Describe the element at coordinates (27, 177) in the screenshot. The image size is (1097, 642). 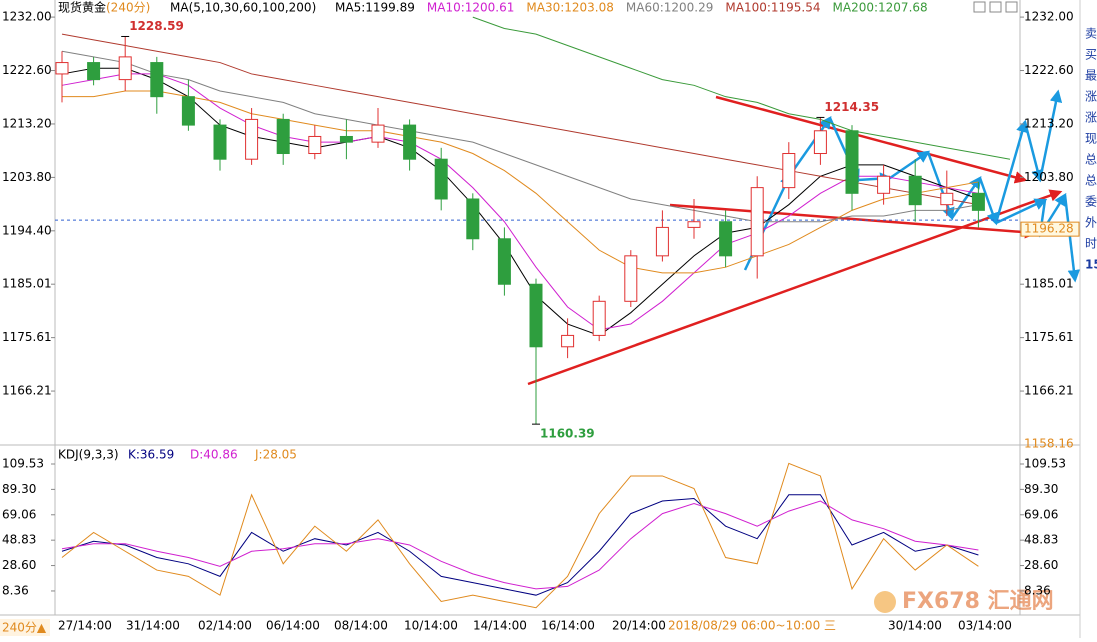
I see `y-tick-label: 1203.80` at that location.